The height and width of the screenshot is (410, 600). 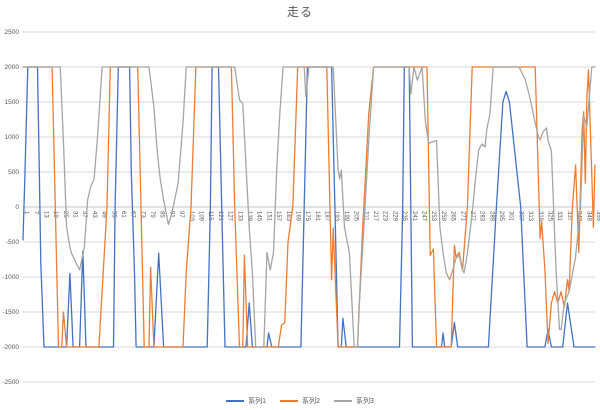 What do you see at coordinates (10, 277) in the screenshot?
I see `y-axis-tick-label: -1000` at bounding box center [10, 277].